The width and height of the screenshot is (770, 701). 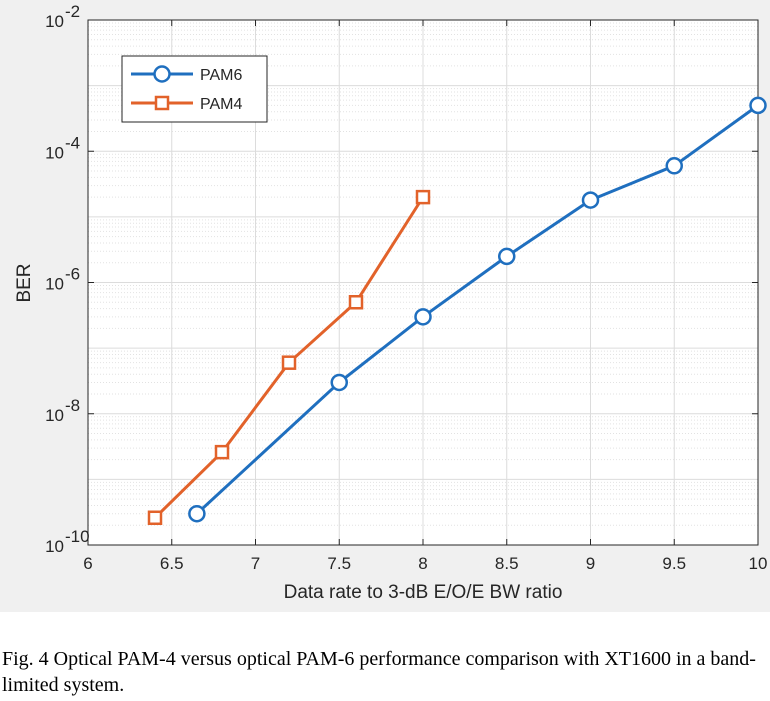 What do you see at coordinates (221, 104) in the screenshot?
I see `legend-label: PAM4` at bounding box center [221, 104].